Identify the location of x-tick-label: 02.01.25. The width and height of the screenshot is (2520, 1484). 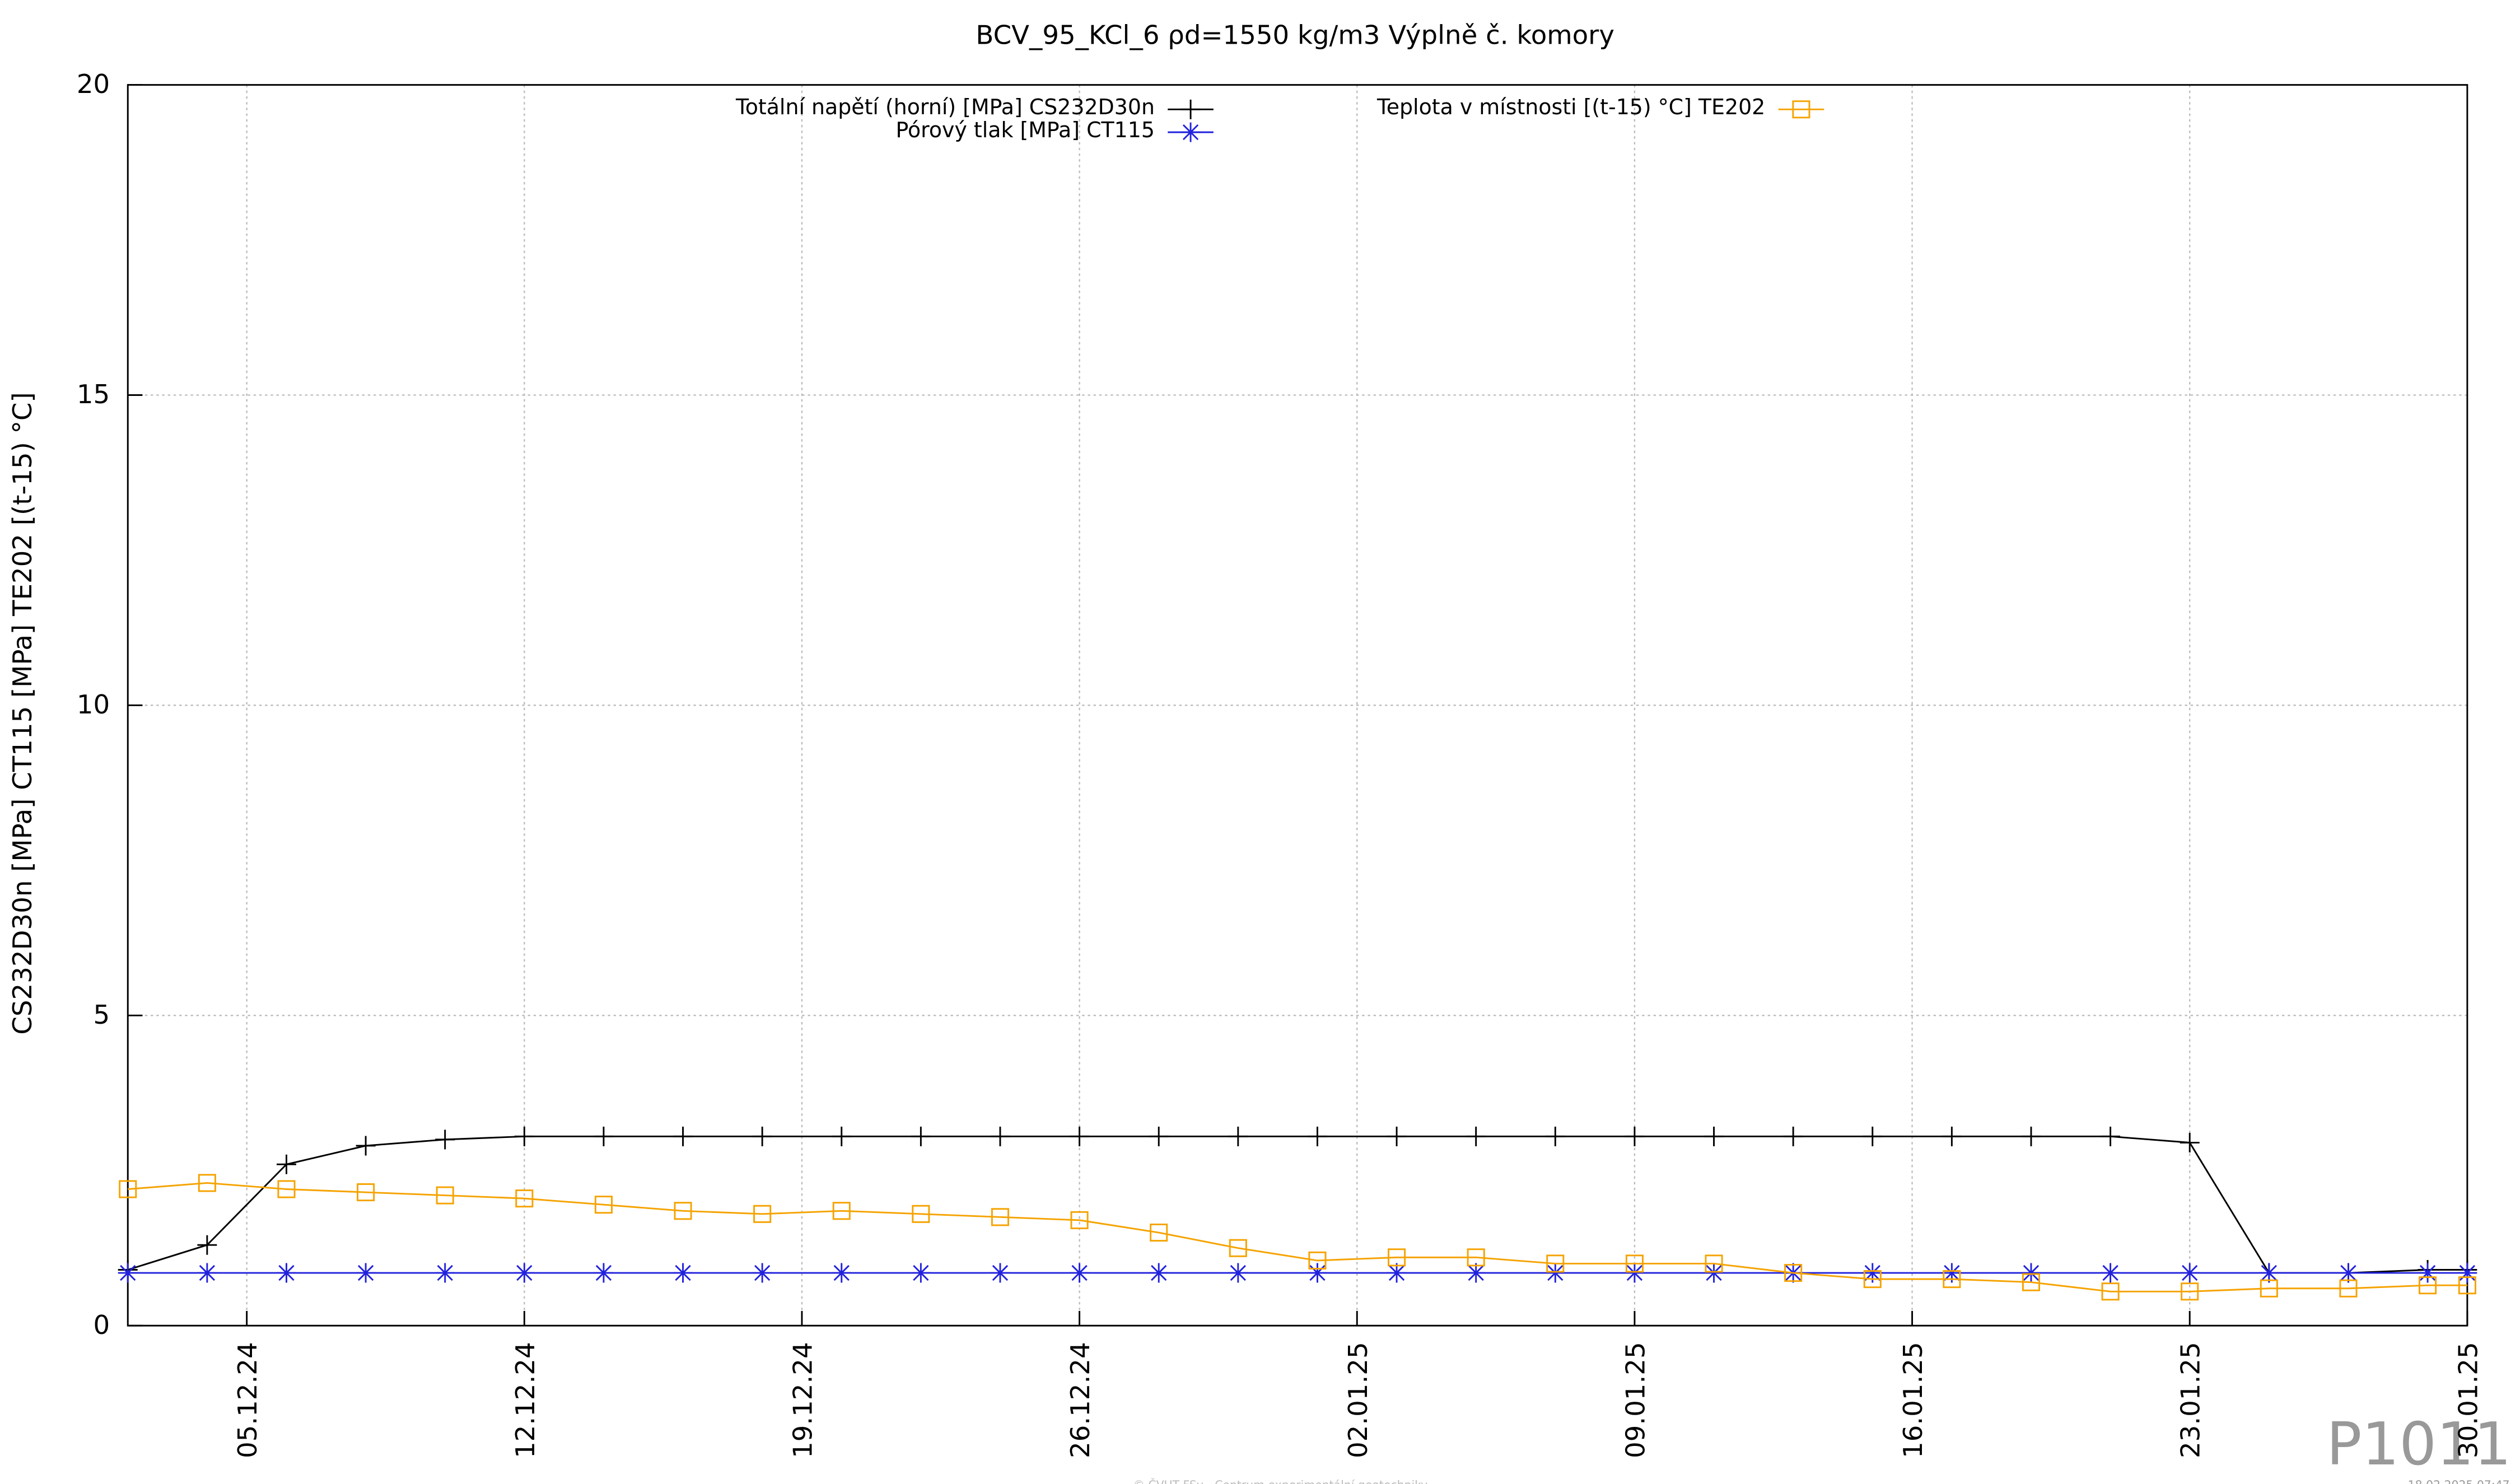
(1358, 1400).